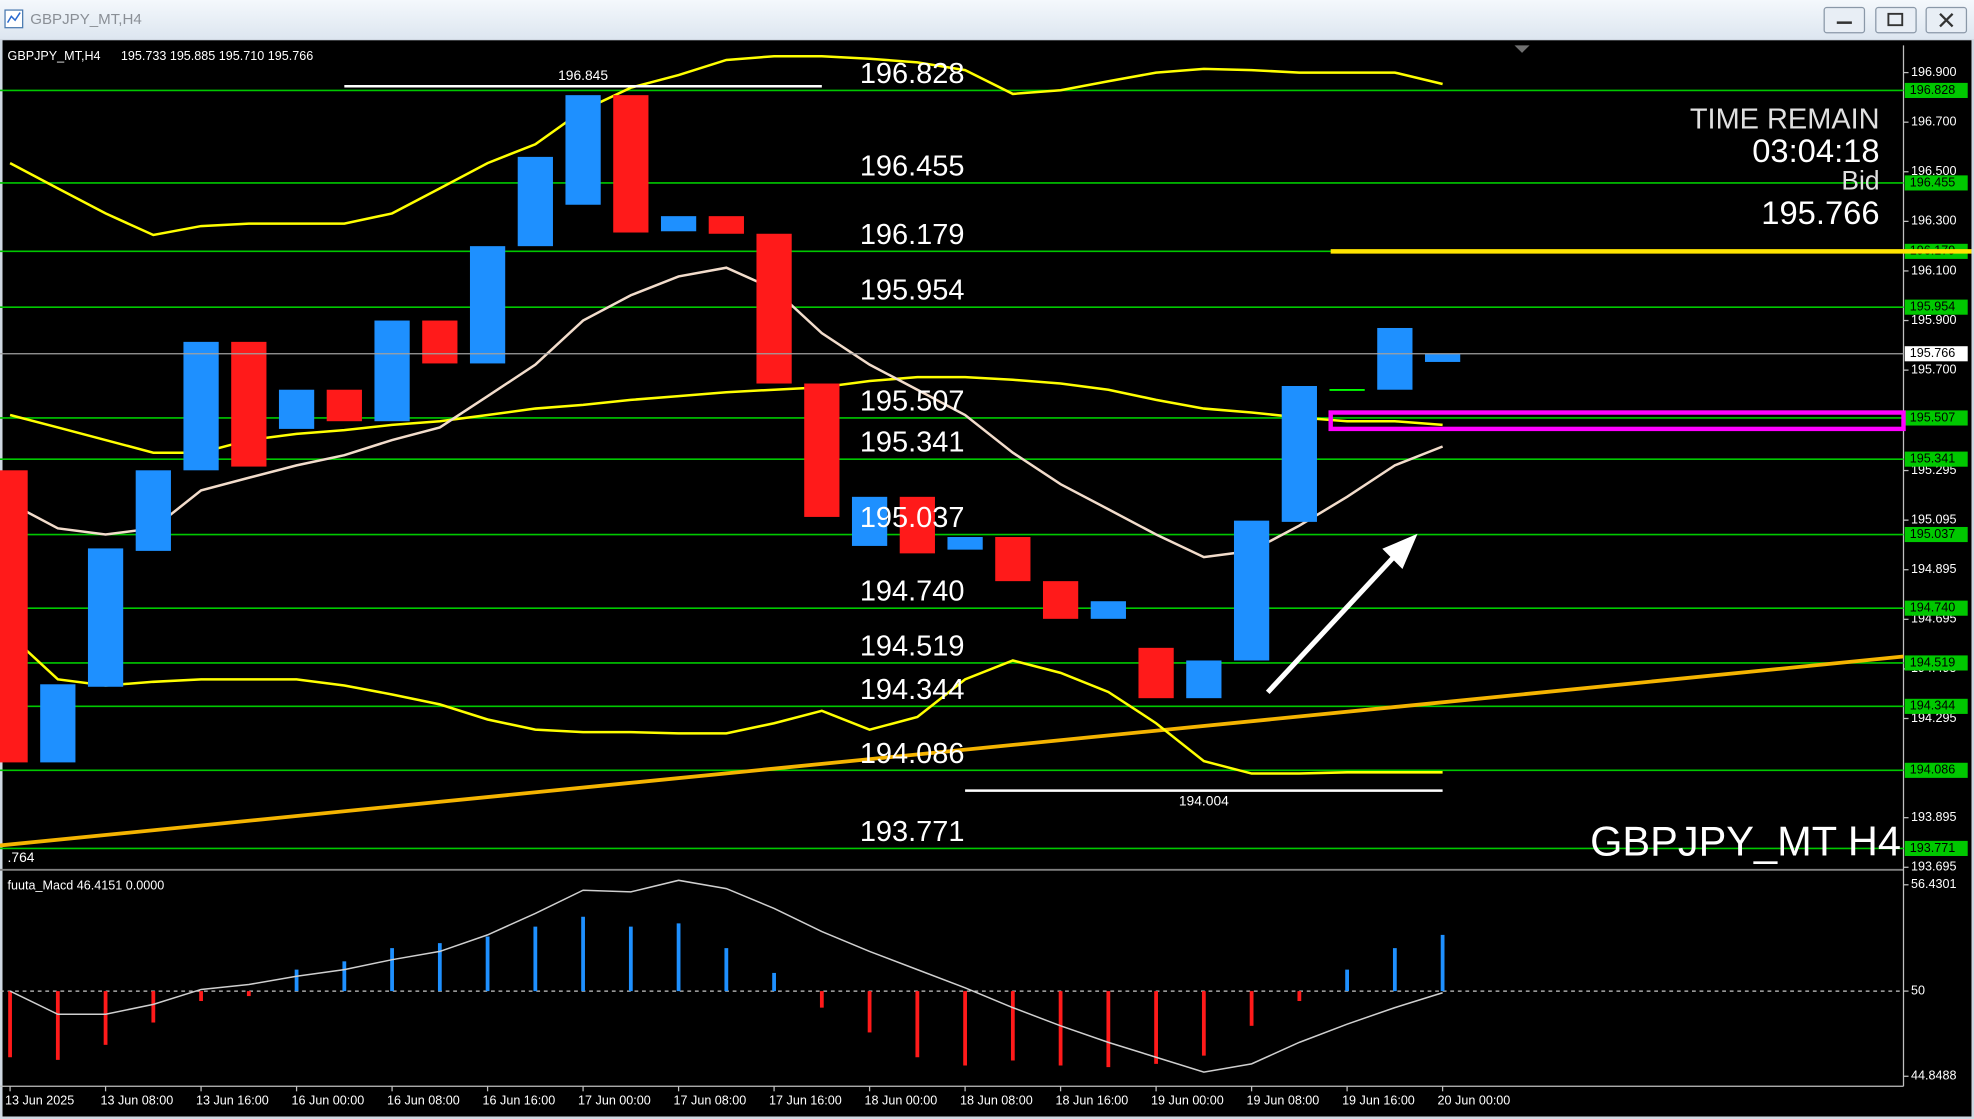 The height and width of the screenshot is (1119, 1974). Describe the element at coordinates (1474, 1101) in the screenshot. I see `x-tick-label: 20 Jun 00:00` at that location.